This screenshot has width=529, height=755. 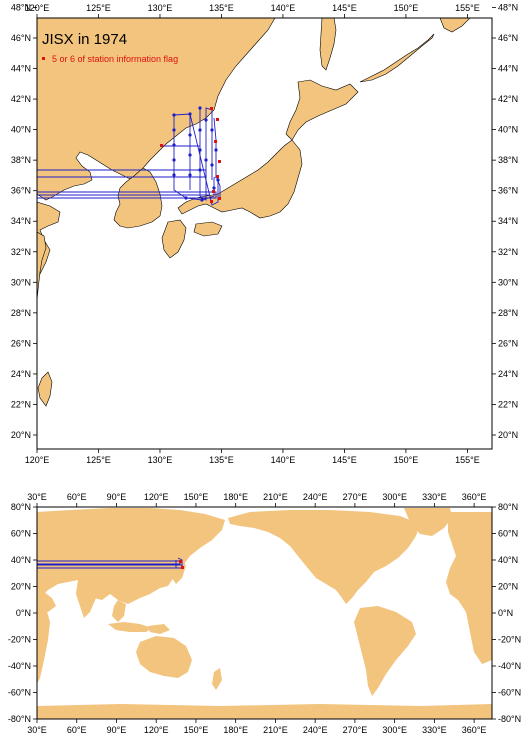 What do you see at coordinates (283, 8) in the screenshot?
I see `lon-label-top: 140°E` at bounding box center [283, 8].